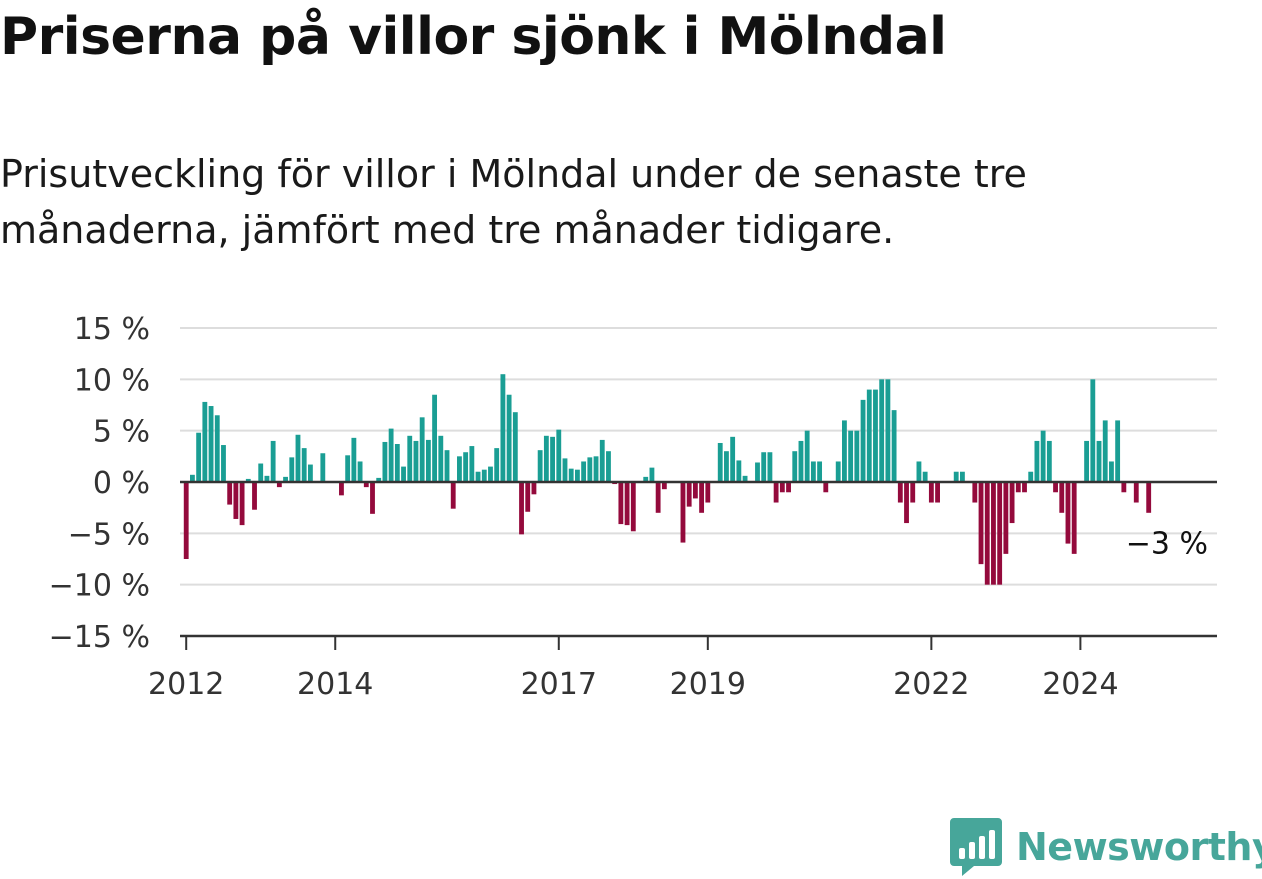  What do you see at coordinates (121, 432) in the screenshot?
I see `y-tick-label: 5 %` at bounding box center [121, 432].